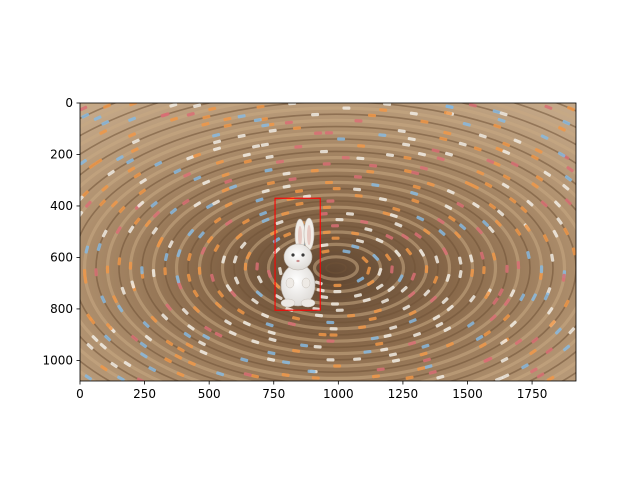 This screenshot has height=480, width=640. Describe the element at coordinates (61, 206) in the screenshot. I see `y-tick-label: 400` at that location.